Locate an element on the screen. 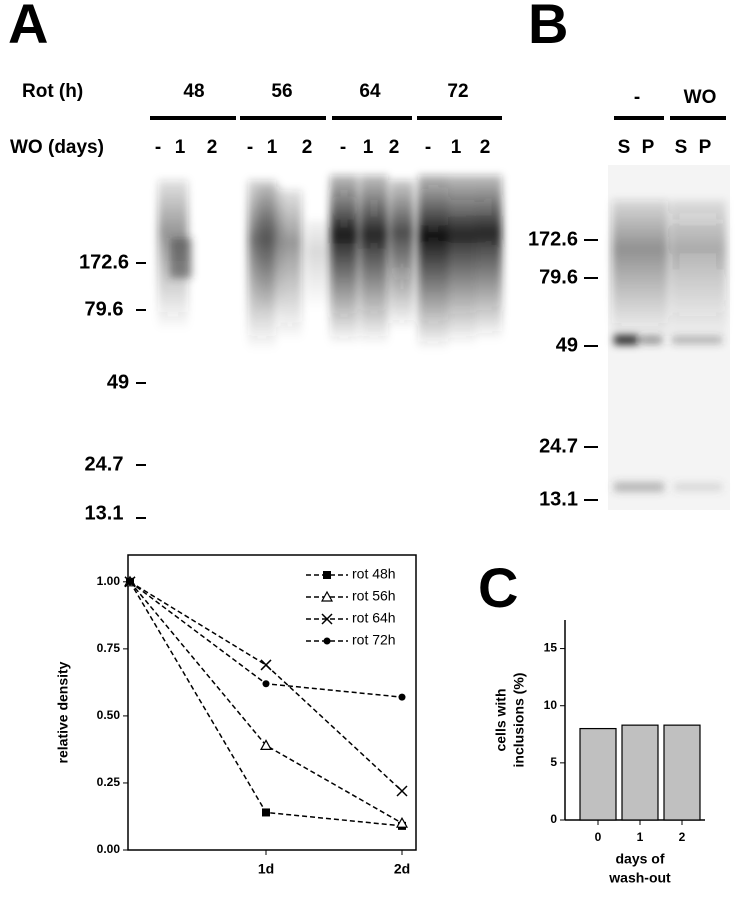 Image resolution: width=740 pixels, height=899 pixels. rot-group: 56 is located at coordinates (281, 91).